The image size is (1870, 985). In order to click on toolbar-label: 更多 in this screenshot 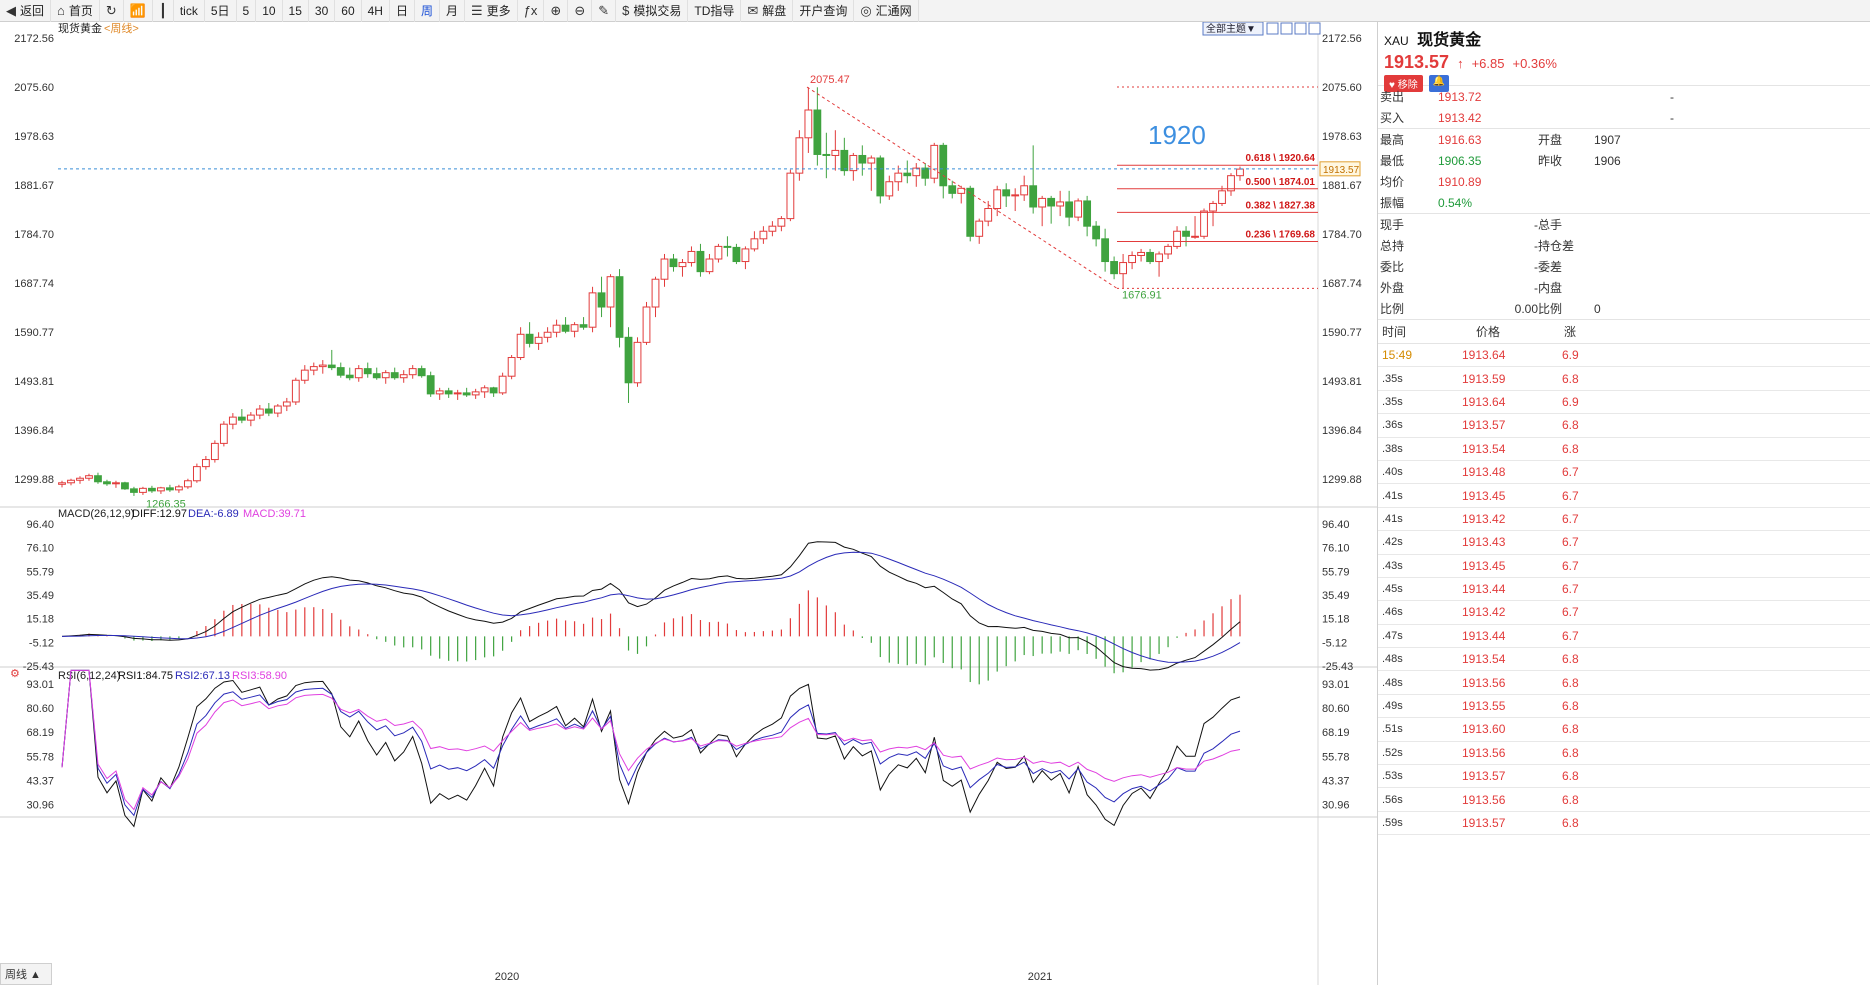, I will do `click(498, 11)`.